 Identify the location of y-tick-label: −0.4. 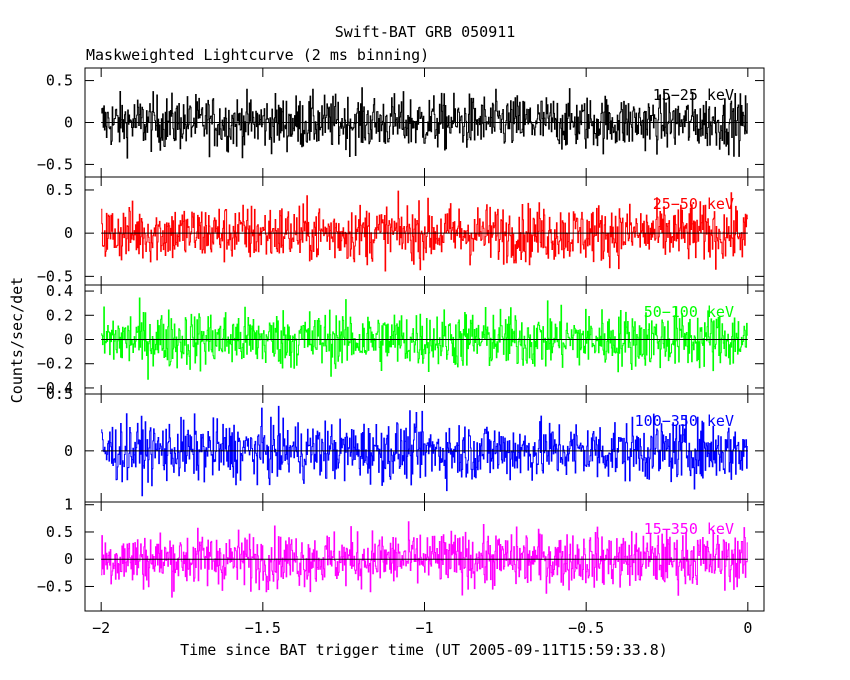
(55, 388).